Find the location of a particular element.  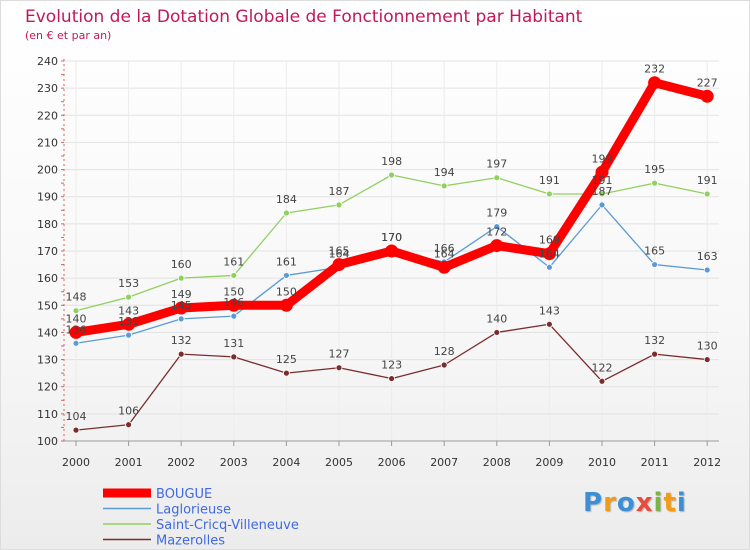

y-tick-label: 120 is located at coordinates (47, 387).